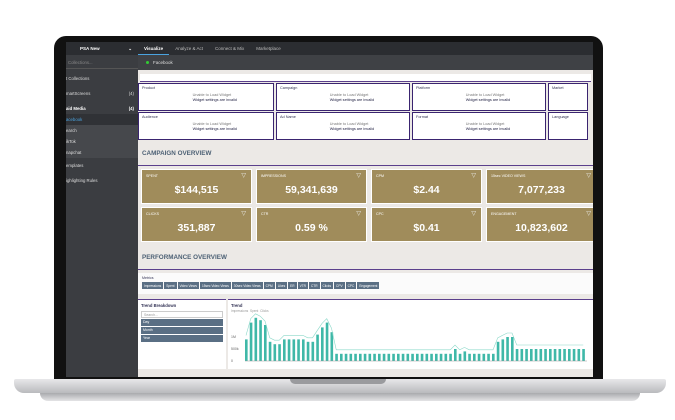 The image size is (675, 420). What do you see at coordinates (182, 330) in the screenshot?
I see `breakdown-option-month: Month` at bounding box center [182, 330].